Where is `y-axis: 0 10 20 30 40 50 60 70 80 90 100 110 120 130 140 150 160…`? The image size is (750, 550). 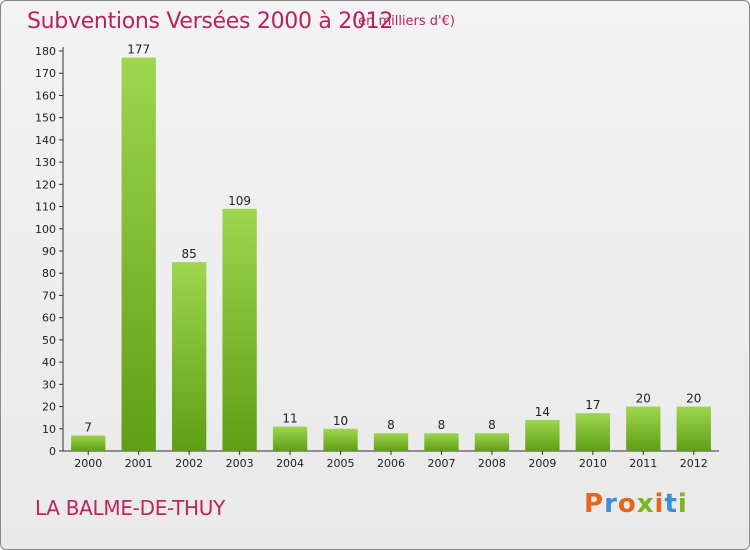
y-axis: 0 10 20 30 40 50 60 70 80 90 100 110 120 130 140 150 160… is located at coordinates (49, 251).